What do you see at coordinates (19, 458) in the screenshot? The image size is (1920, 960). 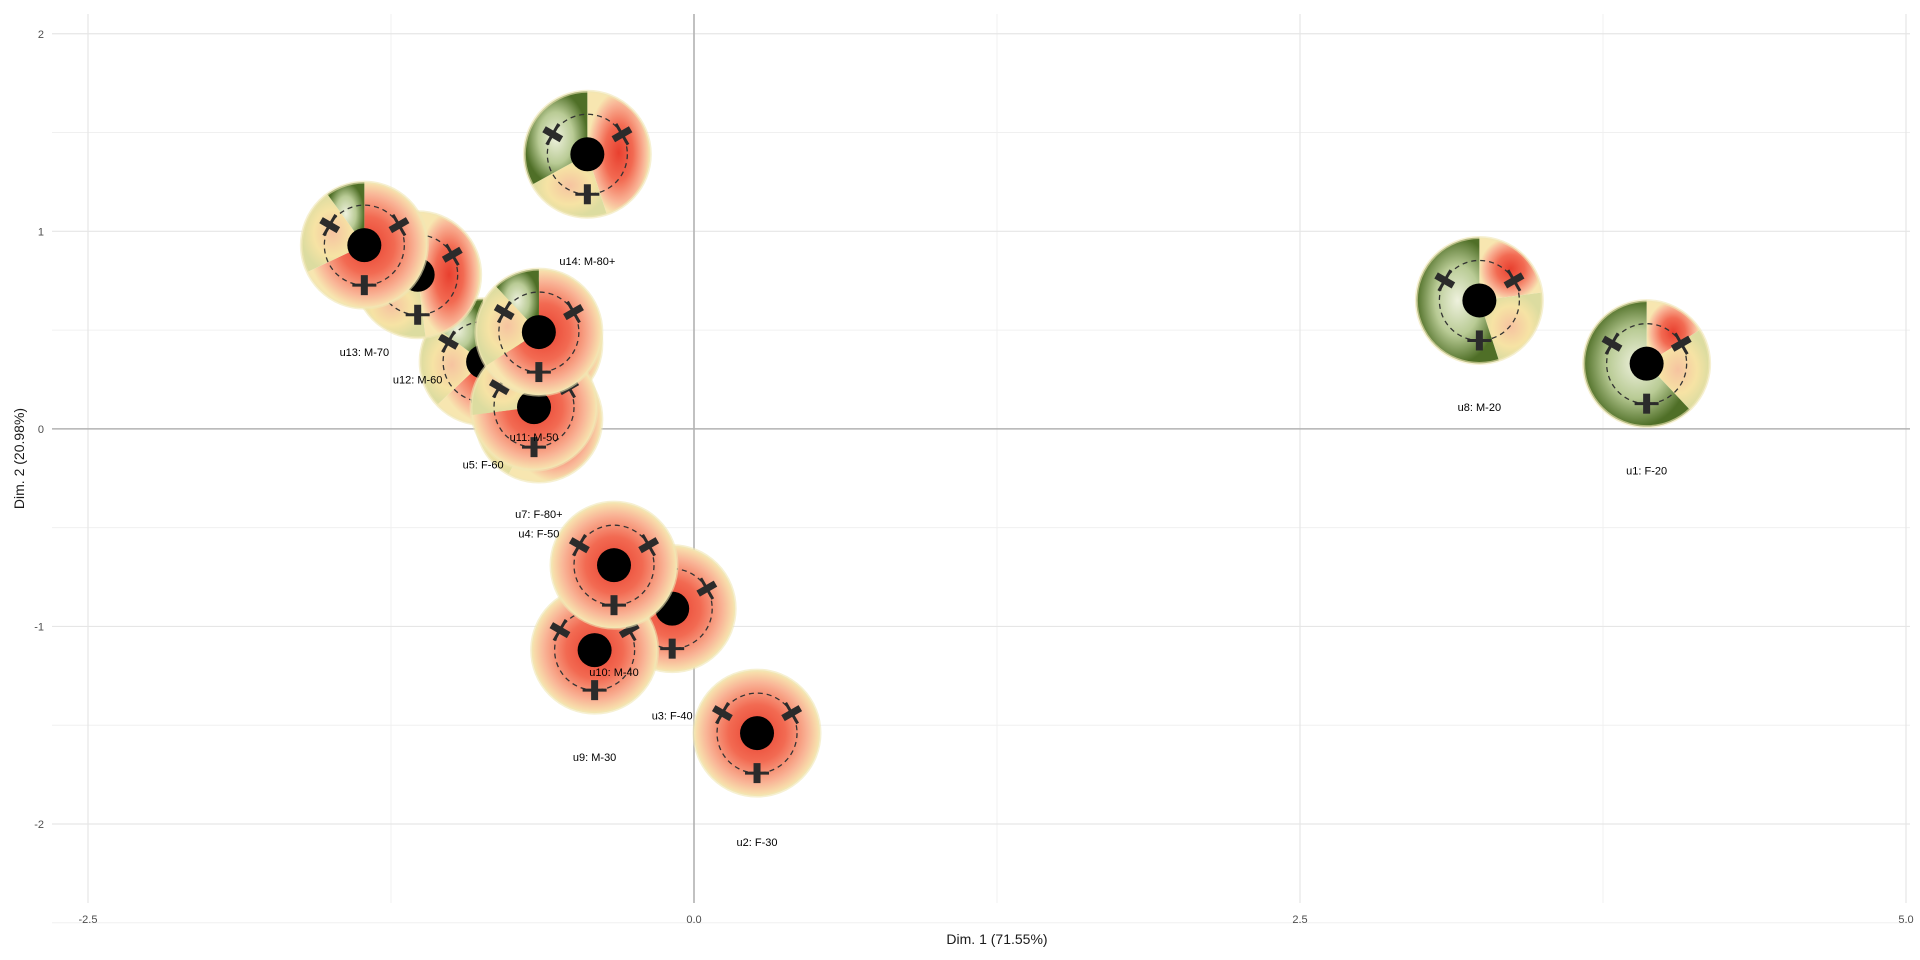 I see `y-axis-title: Dim. 2 (20.98%)` at bounding box center [19, 458].